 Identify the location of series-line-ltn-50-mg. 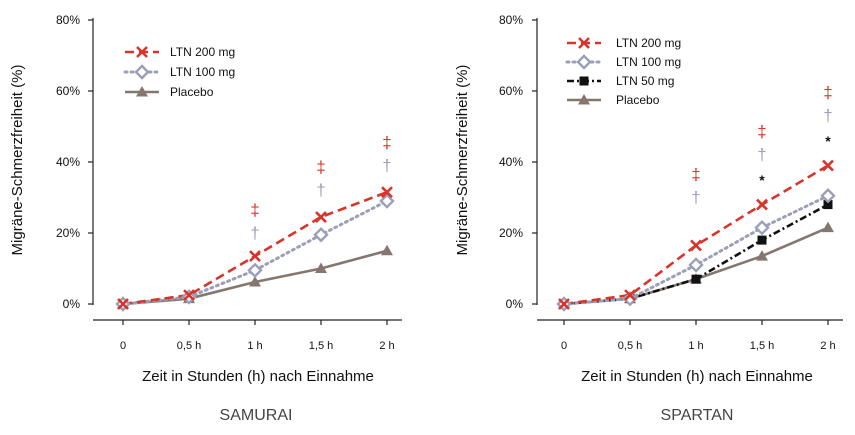
(696, 254).